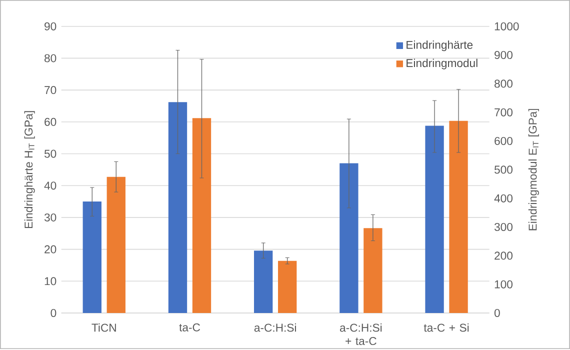 The image size is (570, 350). I want to click on y2-tick-label: 100, so click(503, 284).